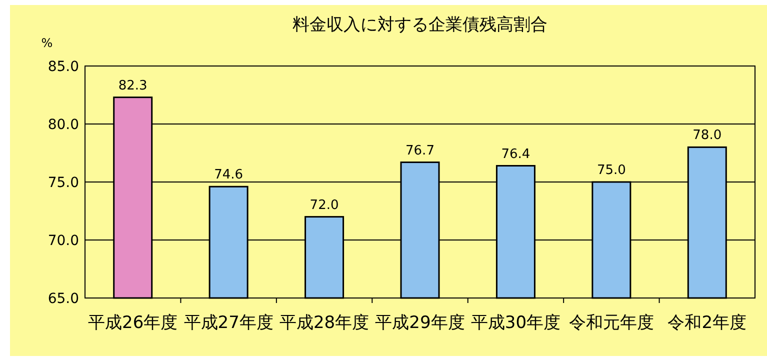 This screenshot has width=767, height=363. Describe the element at coordinates (707, 323) in the screenshot. I see `x-tick-label: 令和2年度` at that location.